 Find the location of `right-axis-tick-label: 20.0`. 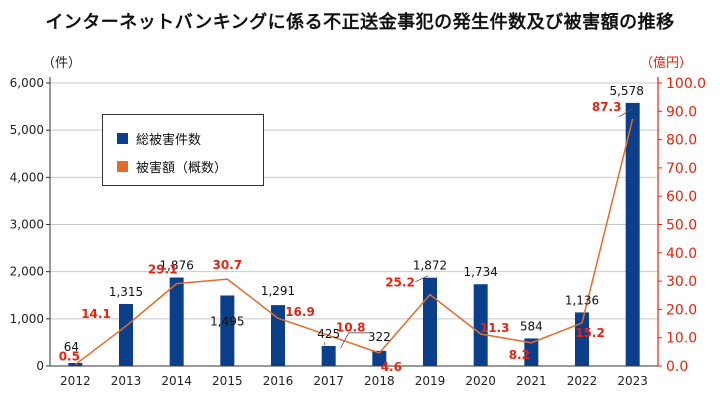

right-axis-tick-label: 20.0 is located at coordinates (681, 310).